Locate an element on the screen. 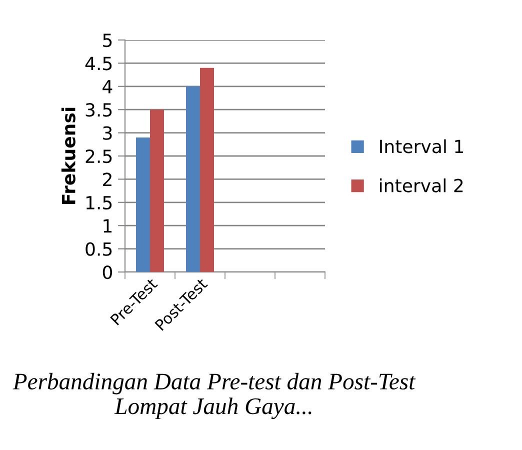 Image resolution: width=522 pixels, height=450 pixels. y-axis-title: Frekuensi is located at coordinates (68, 156).